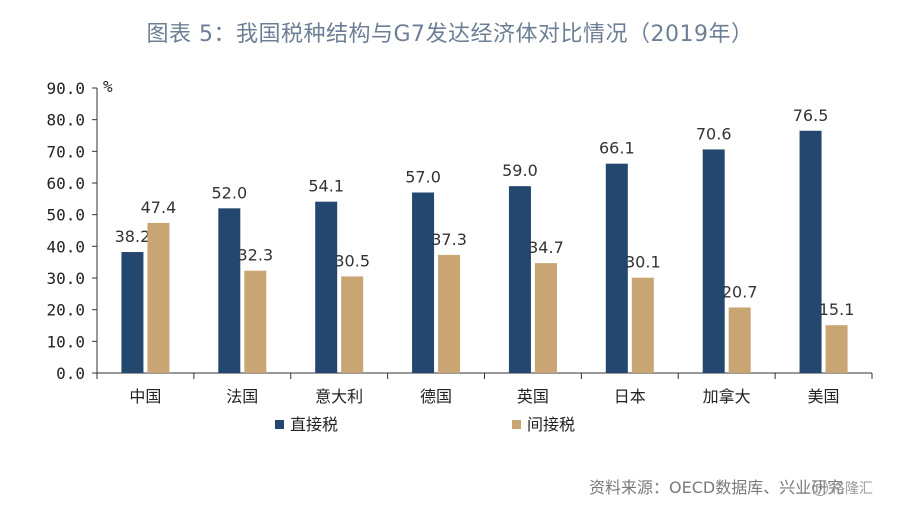  Describe the element at coordinates (551, 424) in the screenshot. I see `legend-indirect-label: 间接税` at that location.